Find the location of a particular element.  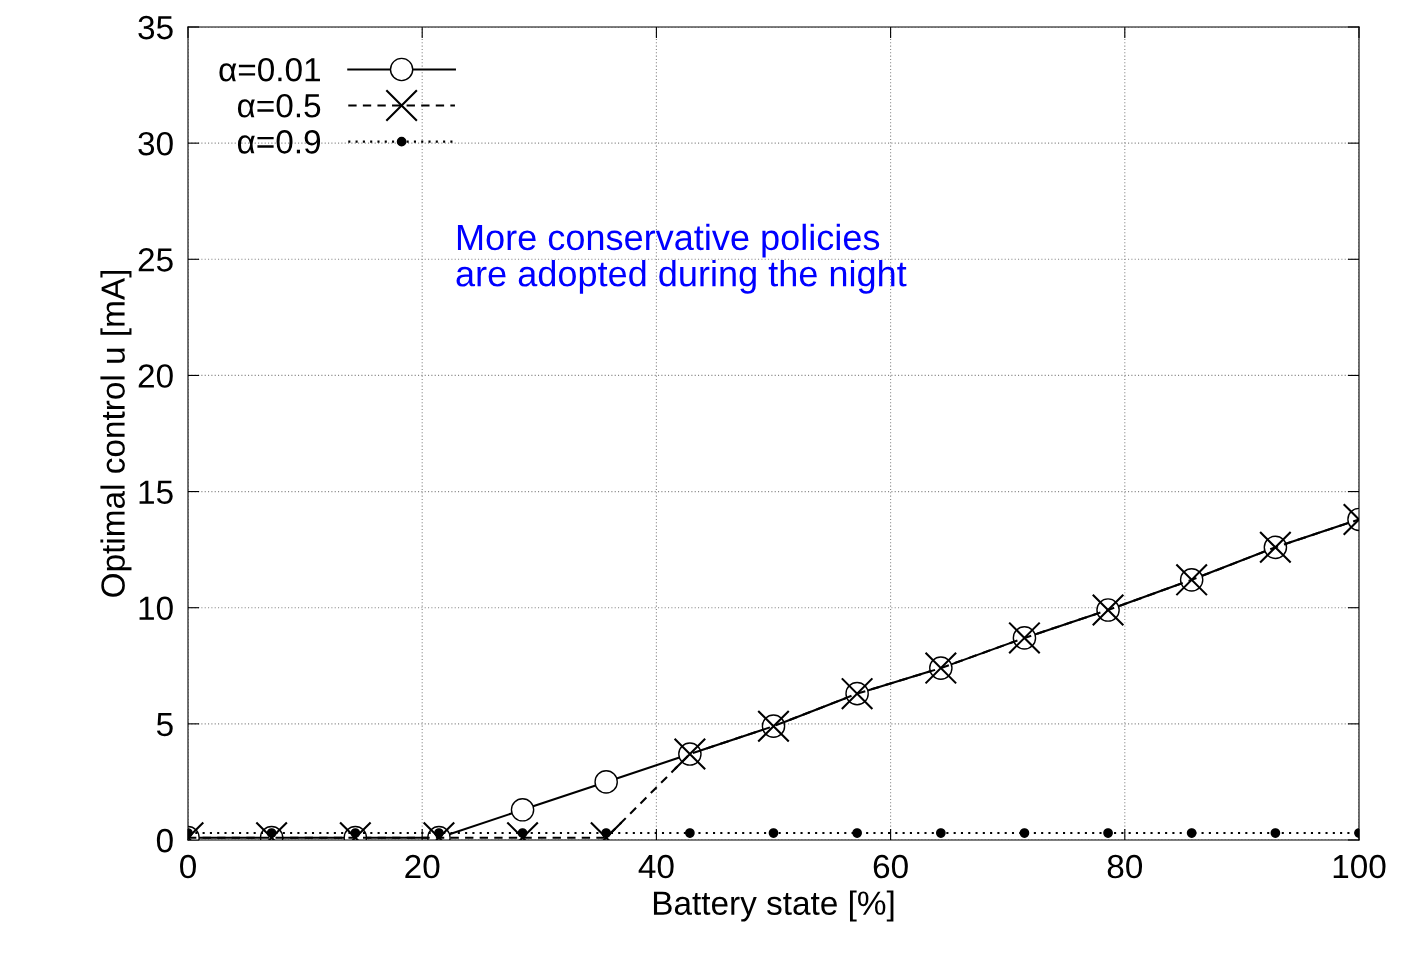

legend-label: α=0.9 is located at coordinates (279, 142).